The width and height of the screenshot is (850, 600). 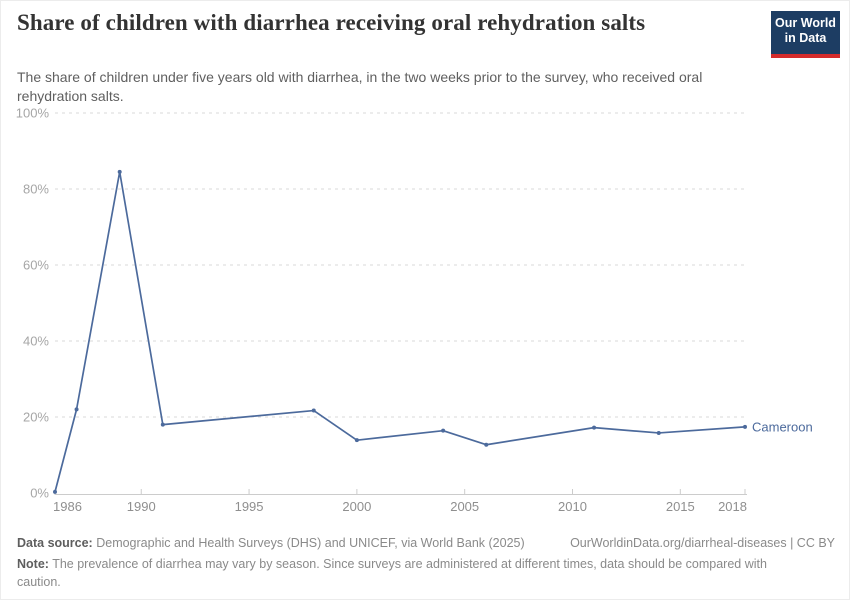 I want to click on note-label: Note:, so click(x=33, y=564).